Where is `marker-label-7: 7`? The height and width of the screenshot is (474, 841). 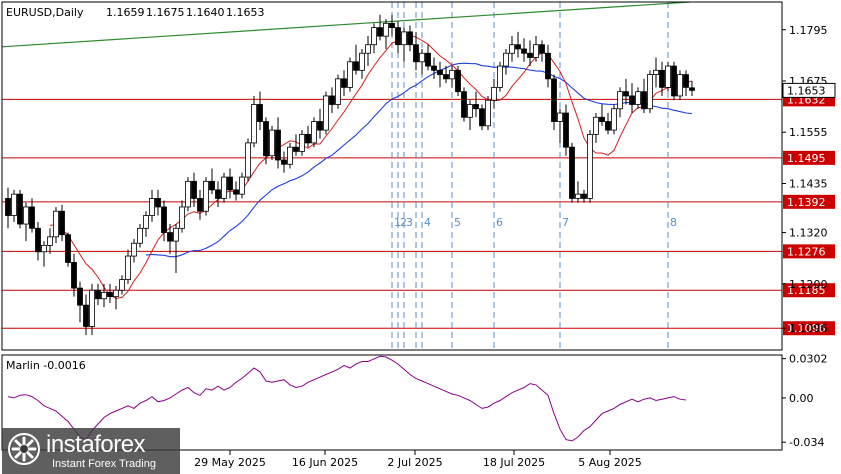
marker-label-7: 7 is located at coordinates (565, 222).